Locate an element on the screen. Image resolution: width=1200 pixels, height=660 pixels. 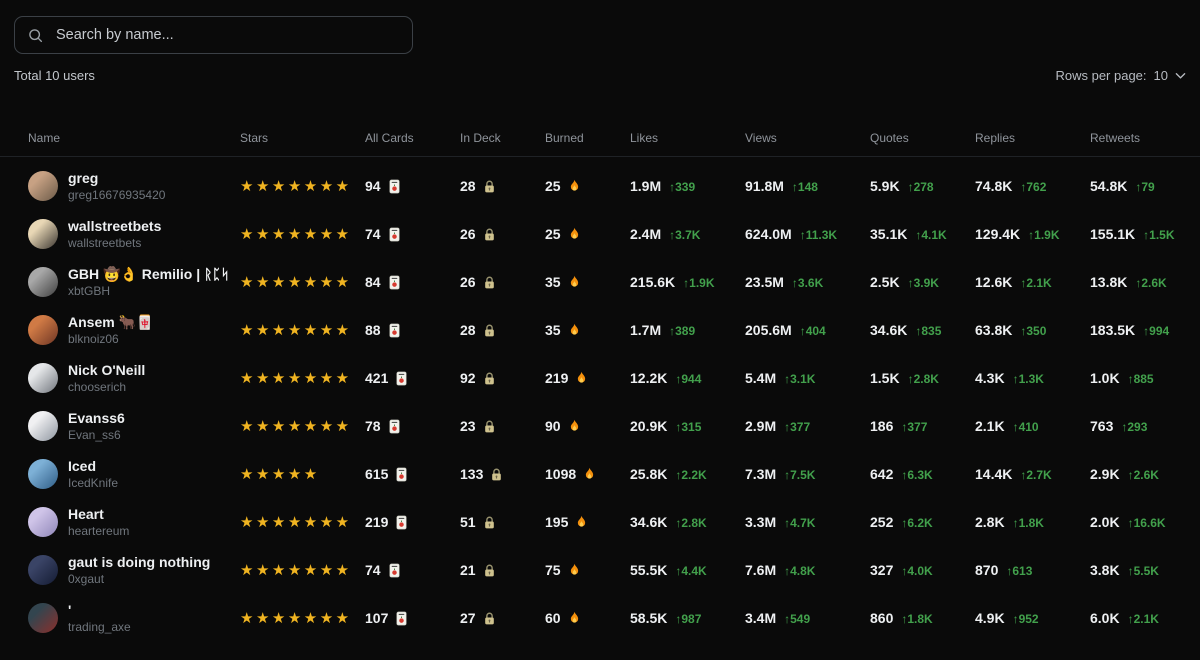
quotes-value: 252 is located at coordinates (882, 522).